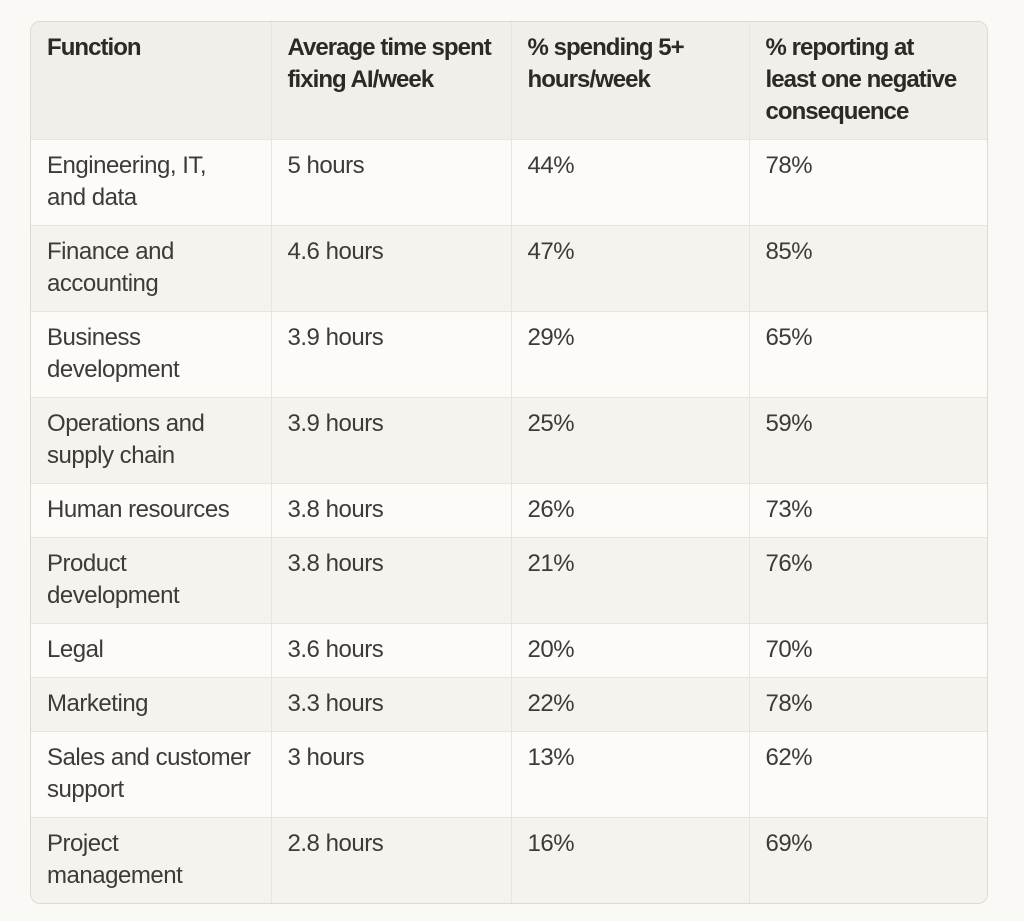  I want to click on cell-avg-time: 3 hours, so click(390, 774).